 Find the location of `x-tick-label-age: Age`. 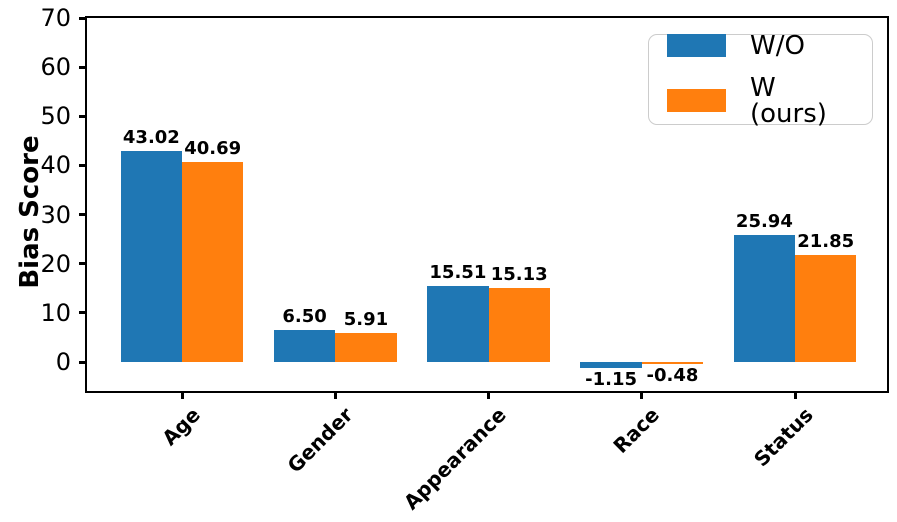

x-tick-label-age: Age is located at coordinates (180, 426).